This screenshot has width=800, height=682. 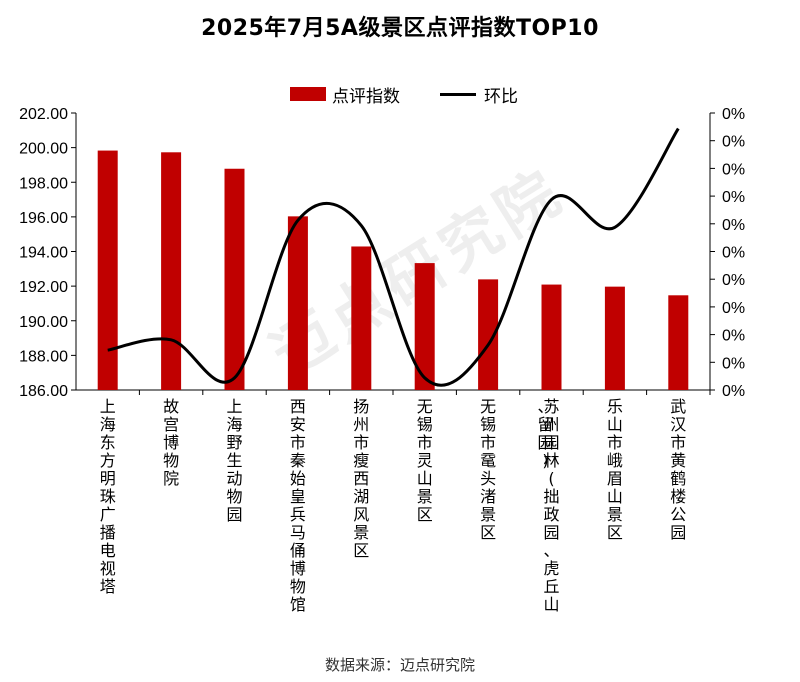 I want to click on x-tick-label-char: 灵, so click(x=425, y=460).